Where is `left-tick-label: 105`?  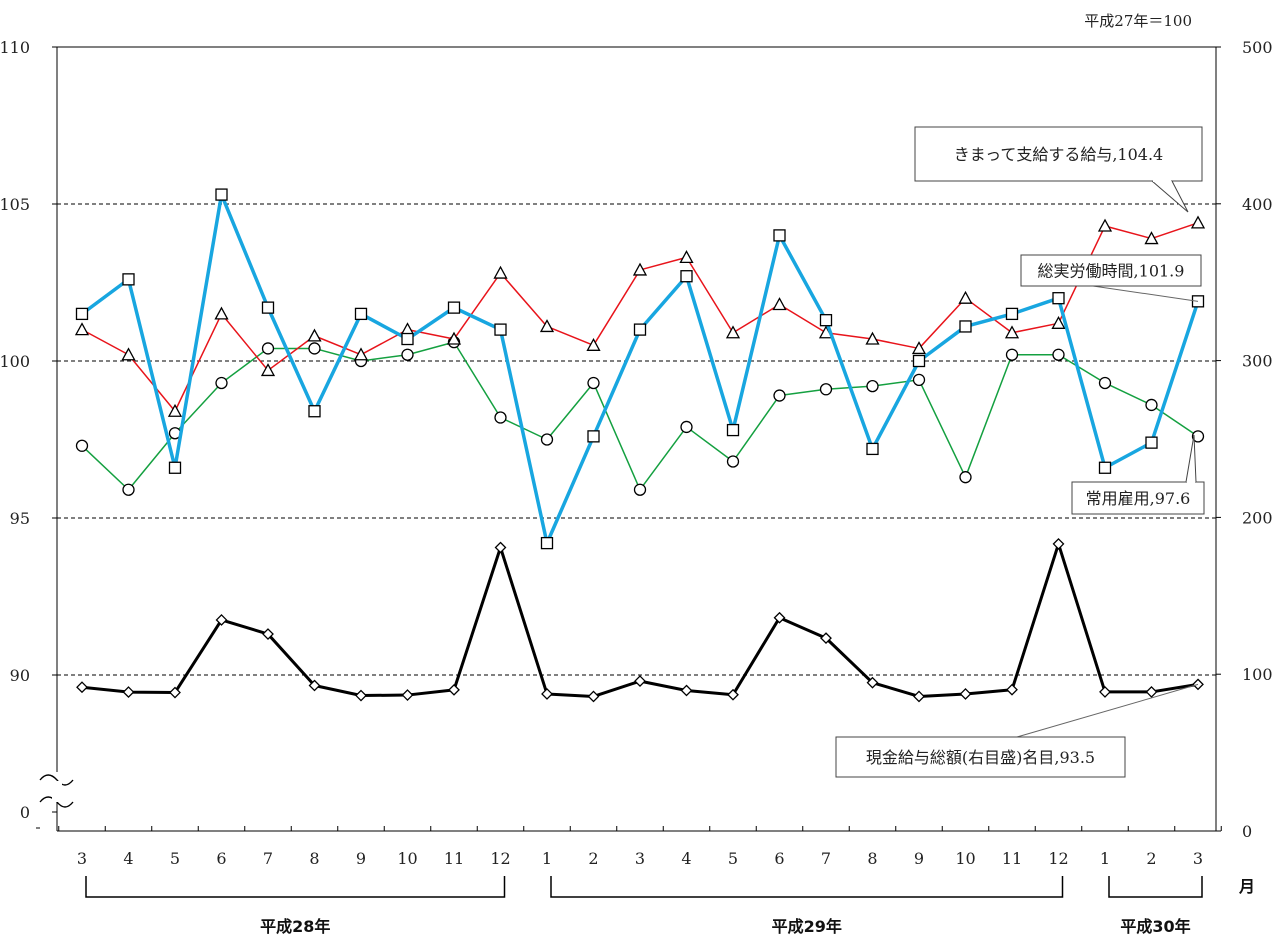
left-tick-label: 105 is located at coordinates (15, 204).